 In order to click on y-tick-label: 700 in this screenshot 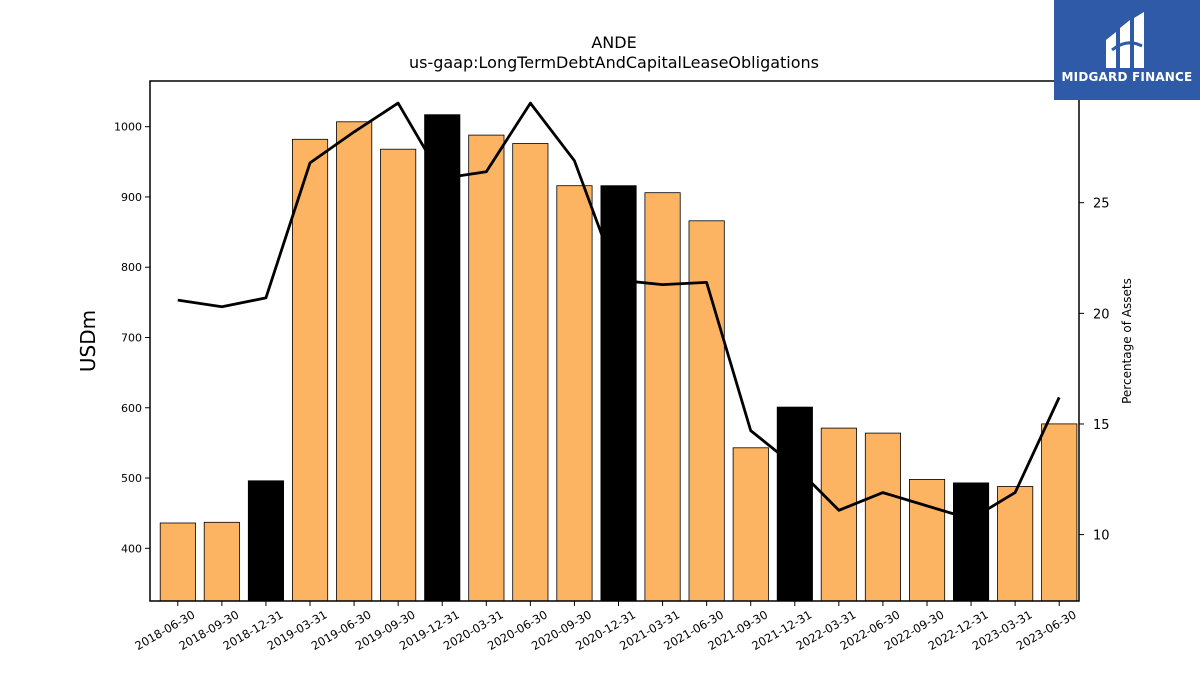, I will do `click(131, 337)`.